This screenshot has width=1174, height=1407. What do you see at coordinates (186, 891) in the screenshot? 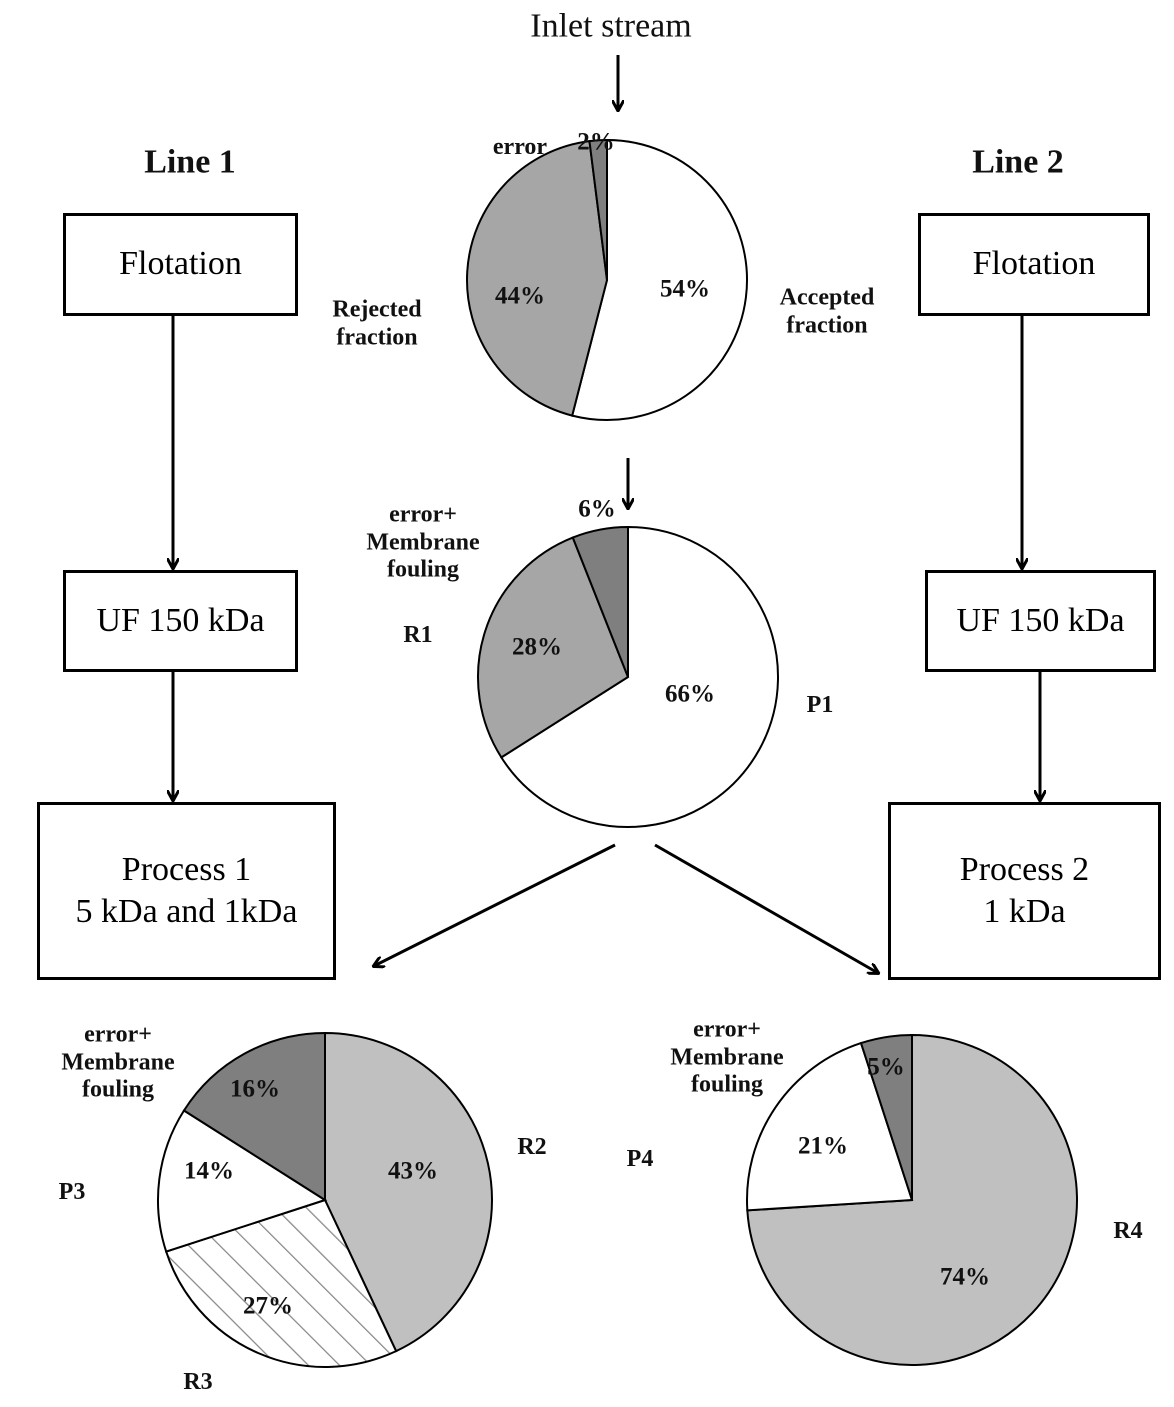
I see `process-box: Process 1 5 kDa and 1kDa` at bounding box center [186, 891].